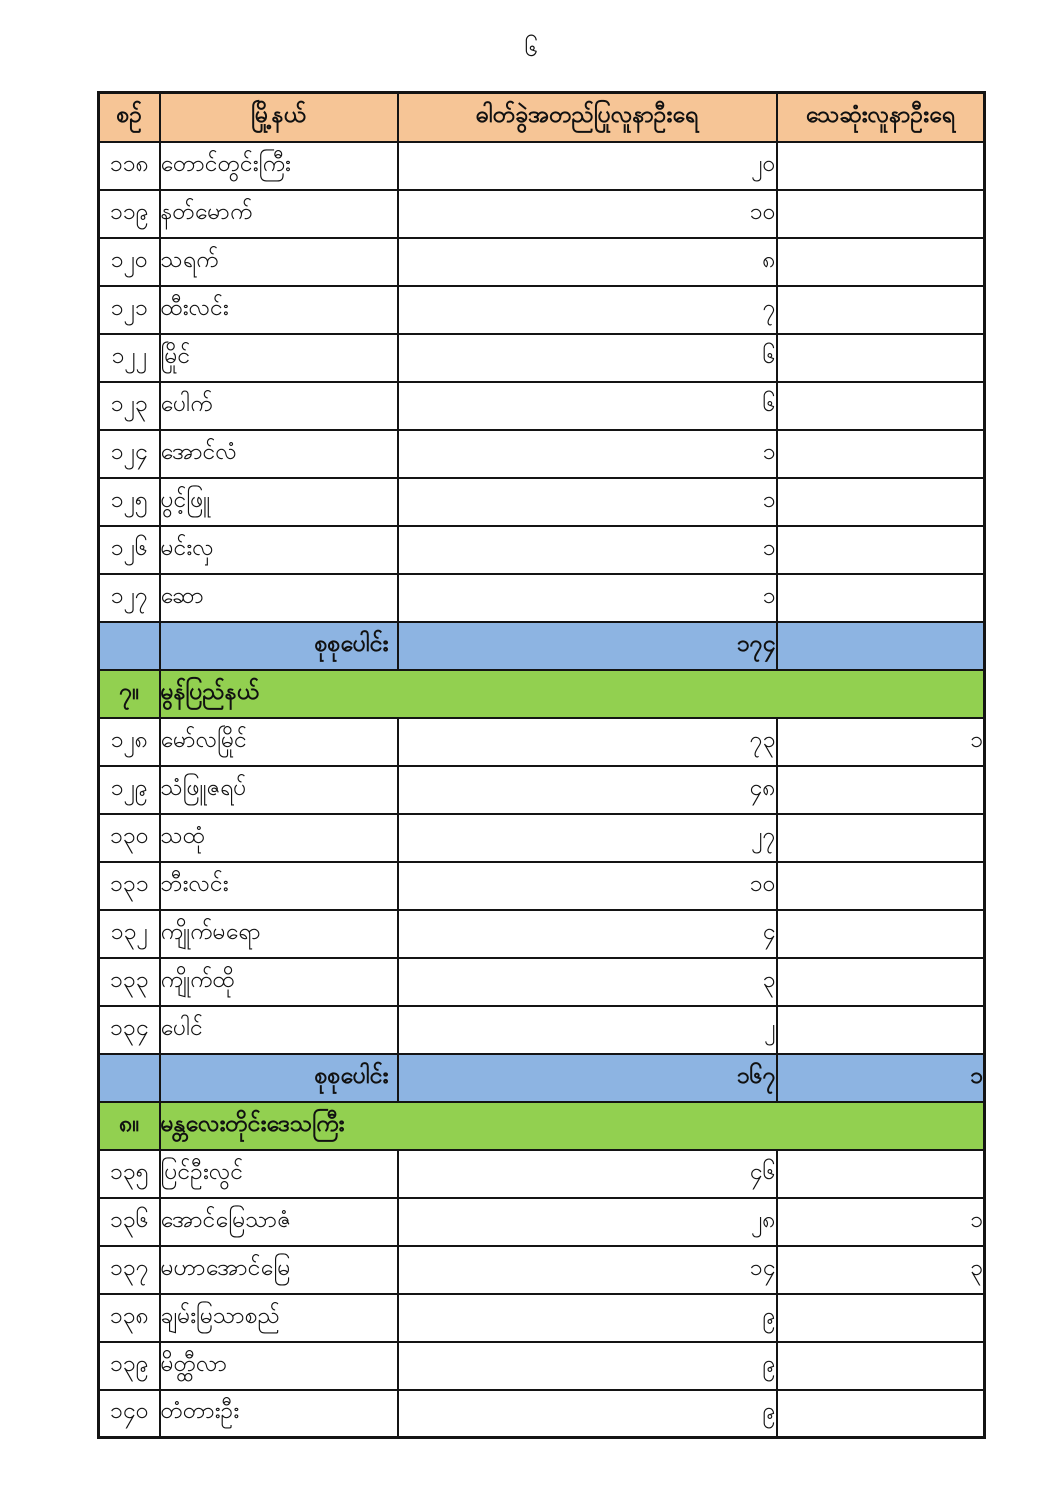 The image size is (1062, 1500). What do you see at coordinates (531, 48) in the screenshot?
I see `page-number: ၆` at bounding box center [531, 48].